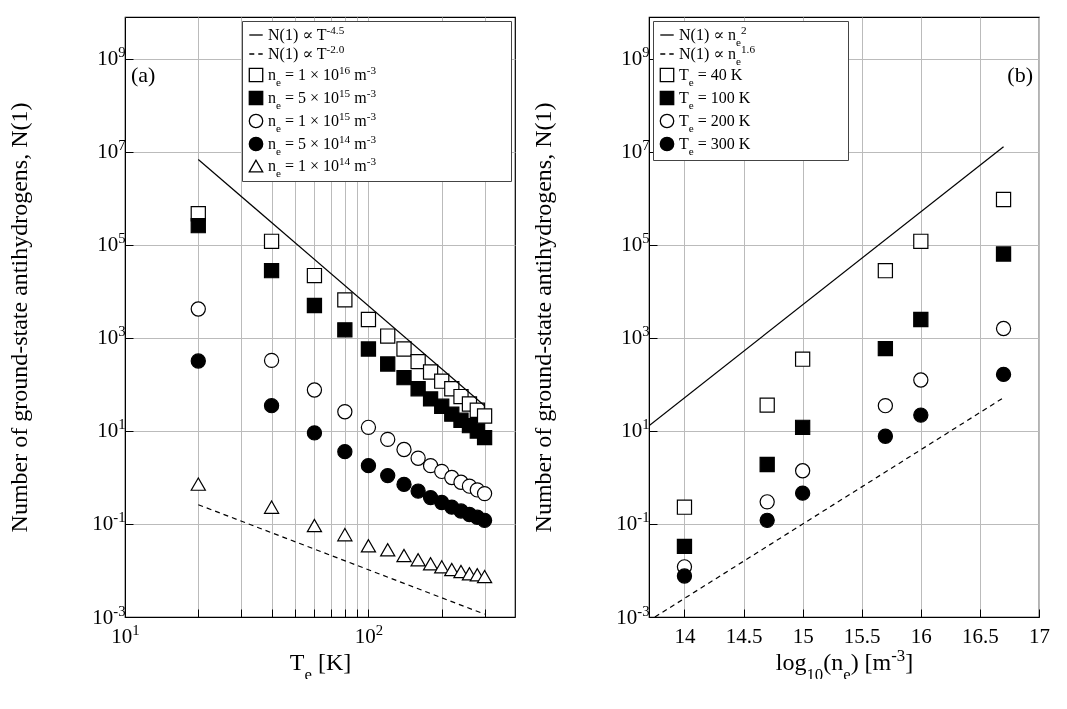  Describe the element at coordinates (322, 145) in the screenshot. I see `legend-label: n$_{e}$ = 5 × 10$^{14}$ m$^{-3}$` at that location.